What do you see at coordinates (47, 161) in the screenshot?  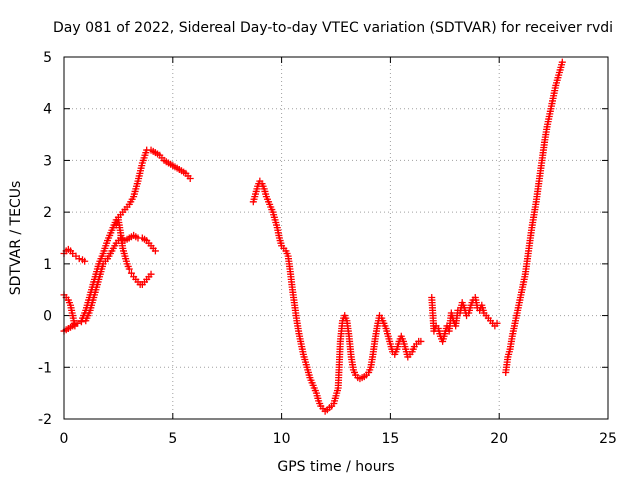 I see `y-tick-label: 3` at bounding box center [47, 161].